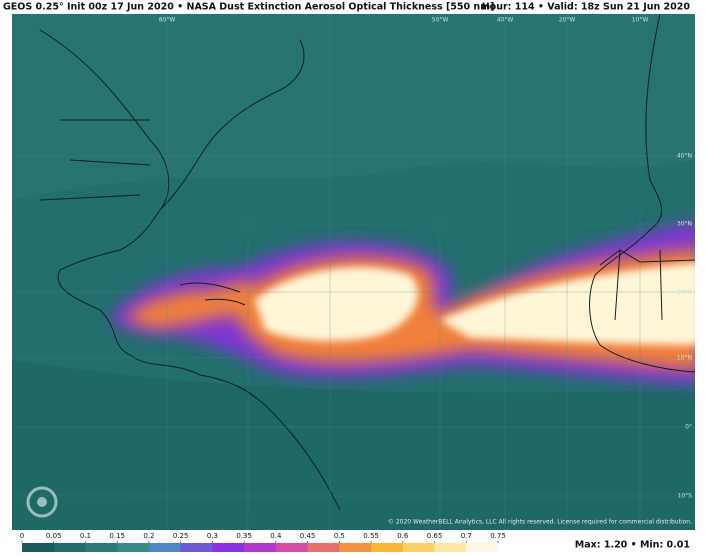  I want to click on colorbar-tick-label: 0.5, so click(339, 536).